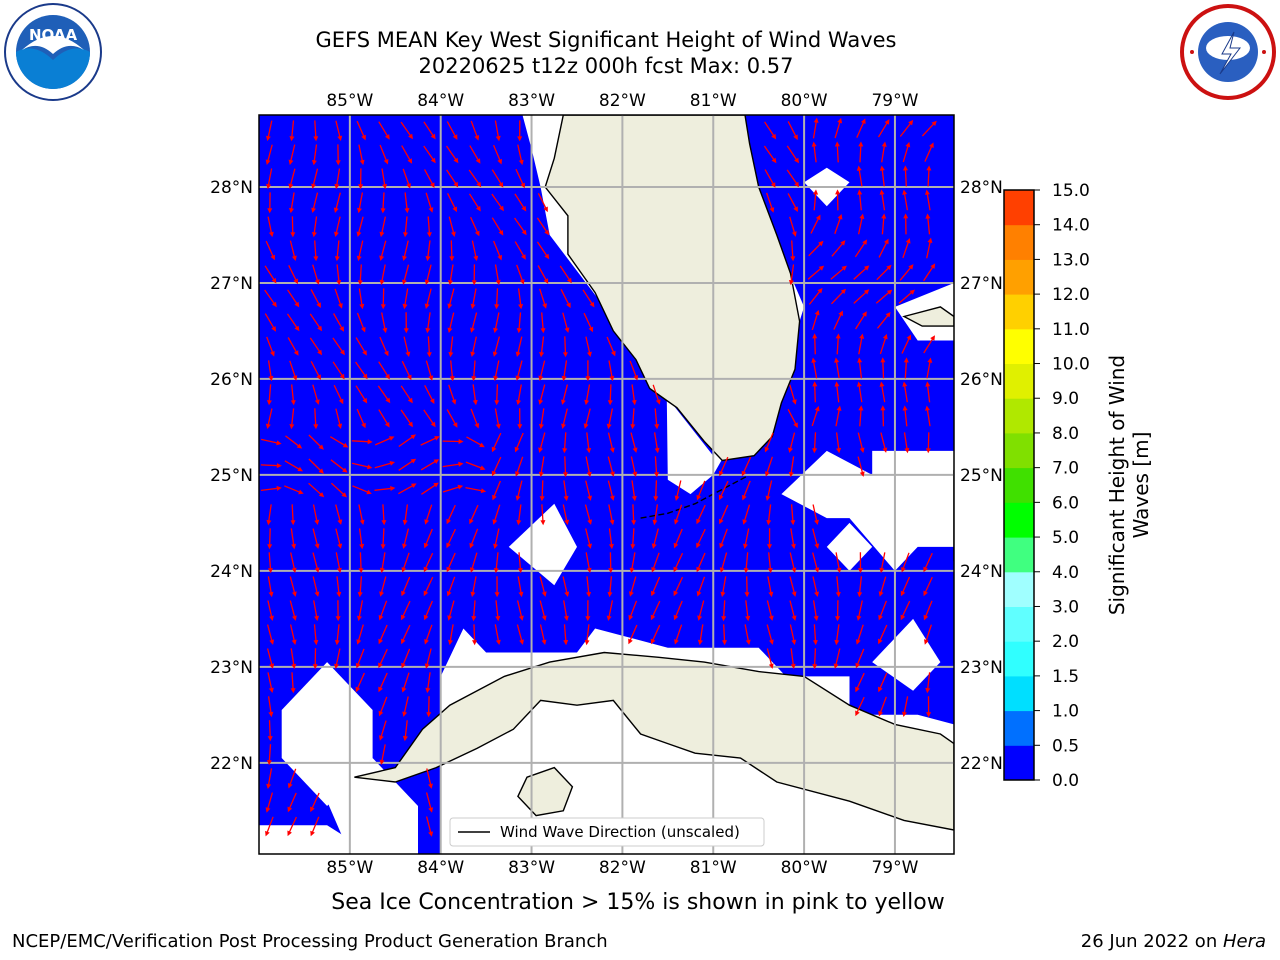 This screenshot has height=960, width=1280. What do you see at coordinates (981, 284) in the screenshot?
I see `lat-label-right: 27°N` at bounding box center [981, 284].